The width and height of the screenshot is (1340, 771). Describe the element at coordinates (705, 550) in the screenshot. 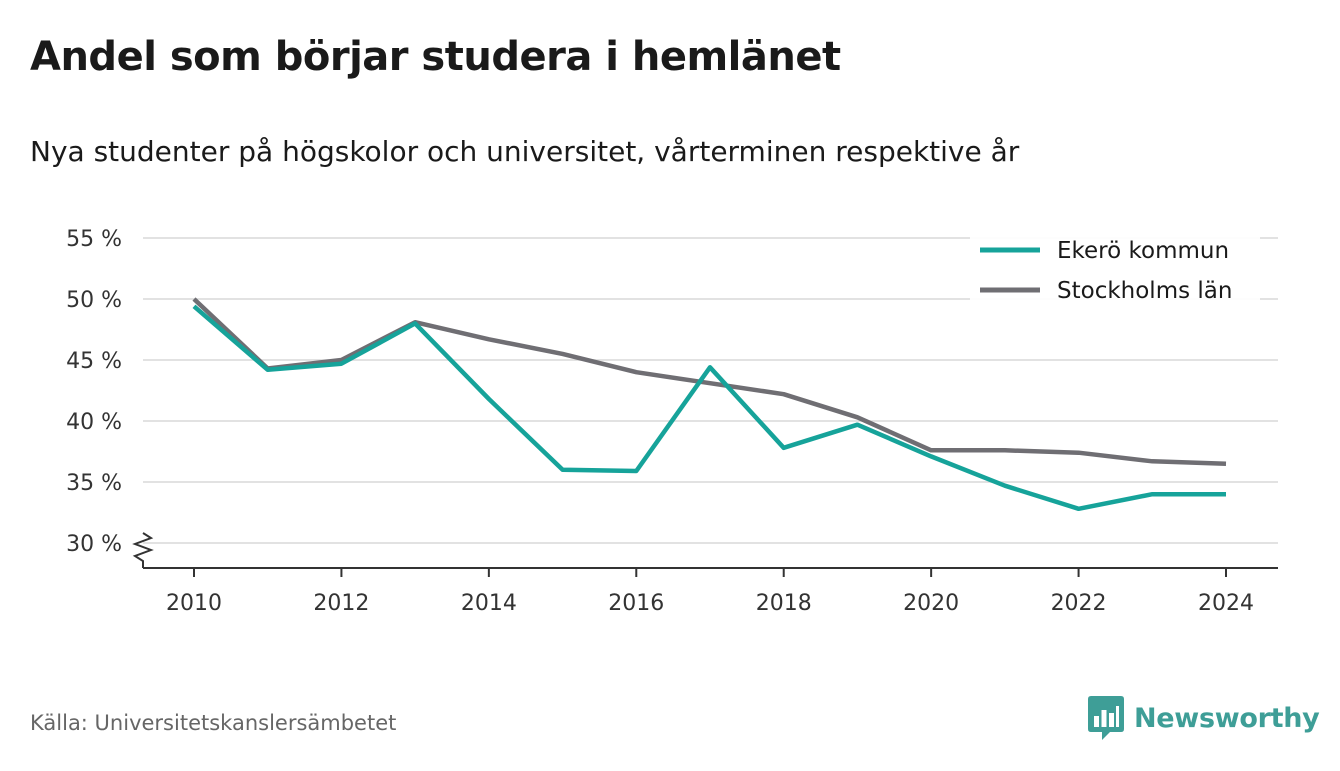

I see `axes` at that location.